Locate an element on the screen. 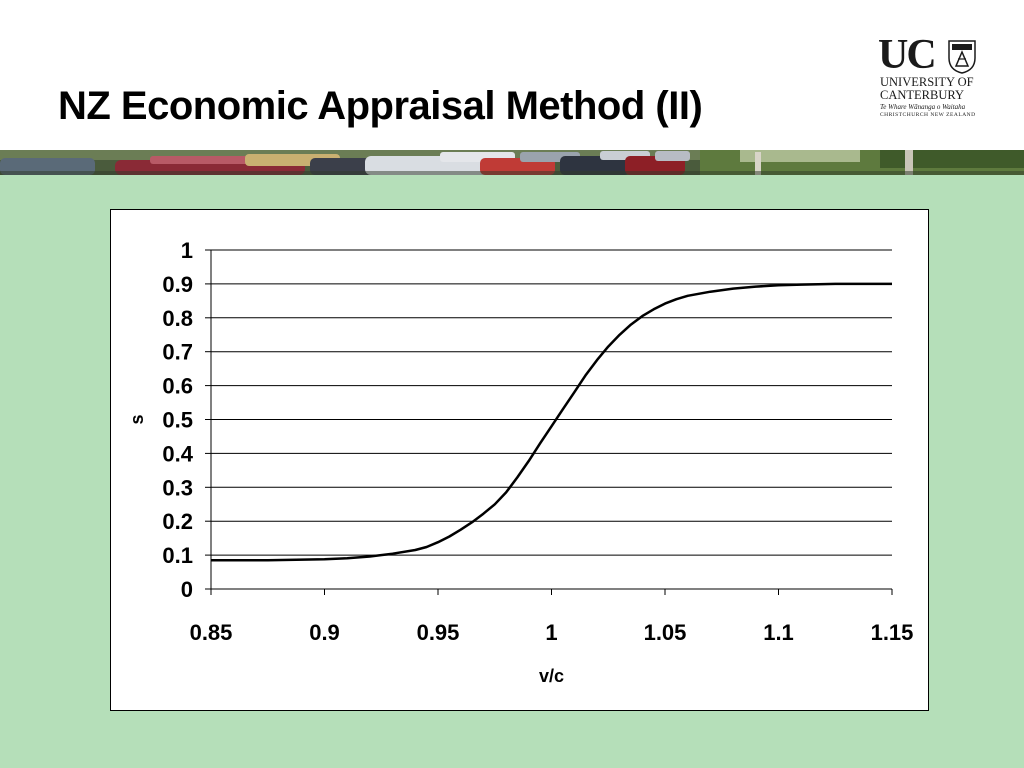  y-tick-label-0.2: 0.2 is located at coordinates (177, 521).